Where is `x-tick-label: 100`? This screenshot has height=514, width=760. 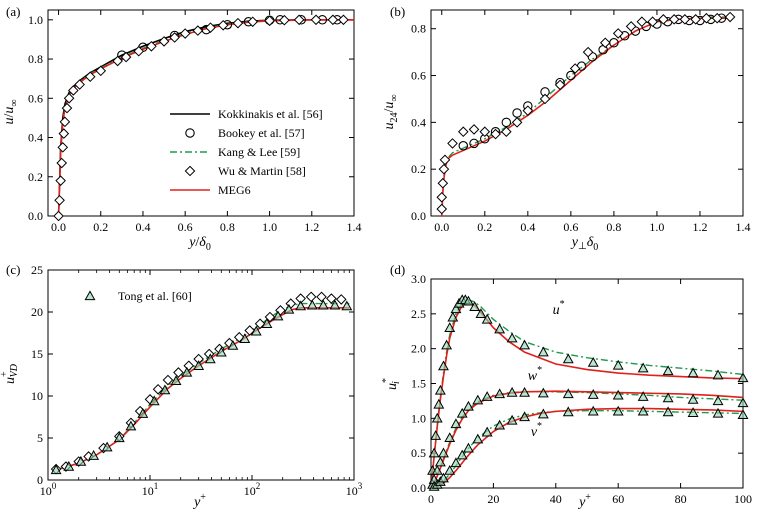 x-tick-label: 100 is located at coordinates (743, 499).